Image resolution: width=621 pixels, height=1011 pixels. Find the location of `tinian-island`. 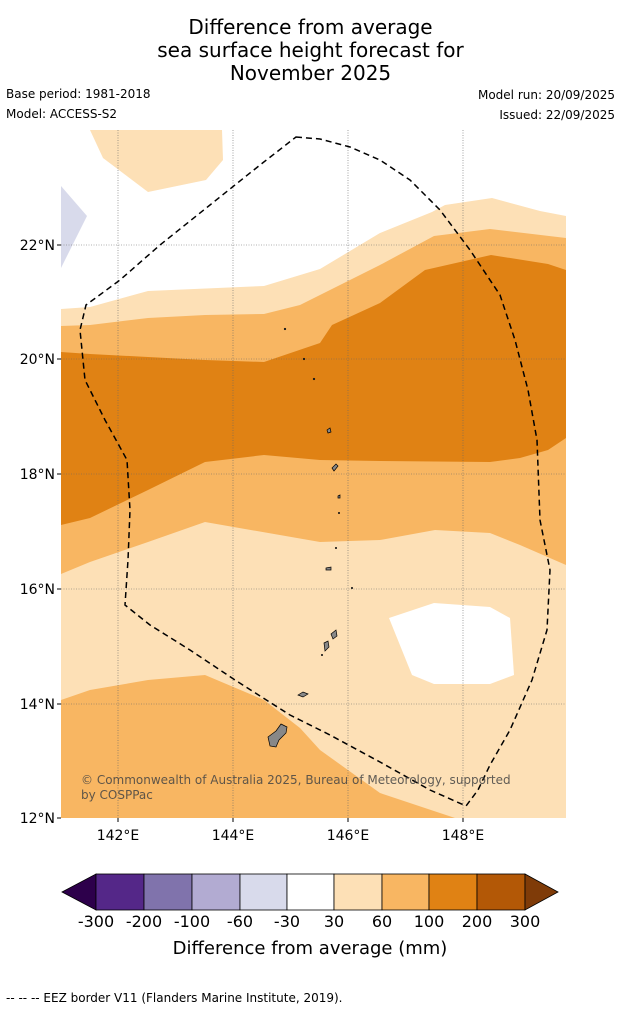

tinian-island is located at coordinates (326, 646).